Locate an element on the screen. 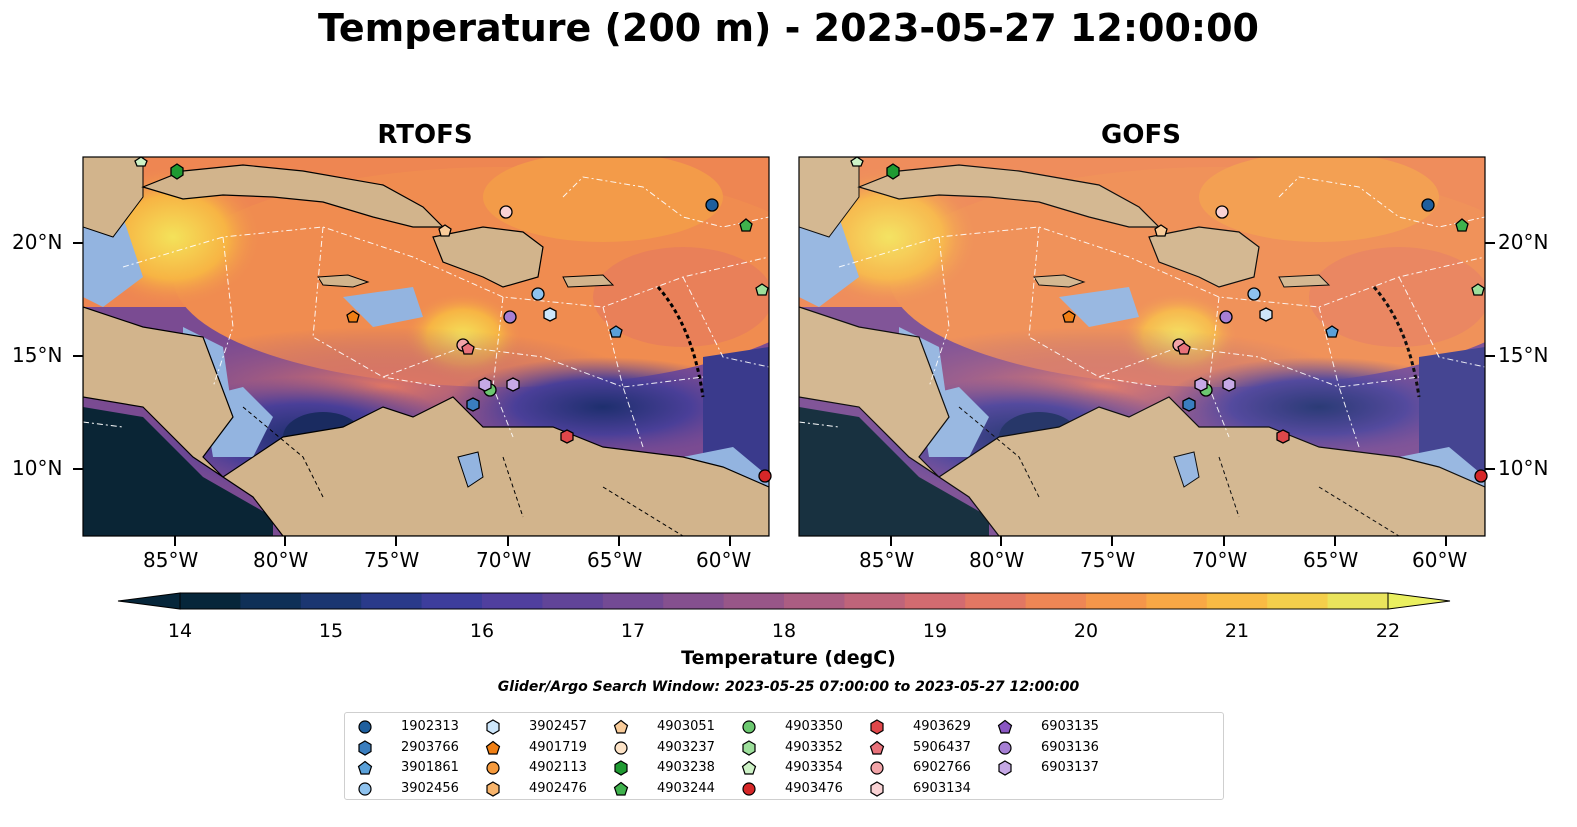 This screenshot has height=827, width=1577. legend-item-label: 3901861 is located at coordinates (430, 767).